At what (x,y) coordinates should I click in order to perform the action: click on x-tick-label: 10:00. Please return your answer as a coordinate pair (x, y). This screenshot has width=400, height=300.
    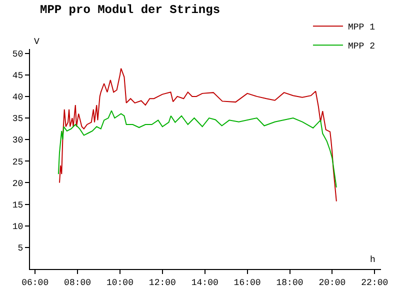
    Looking at the image, I should click on (120, 283).